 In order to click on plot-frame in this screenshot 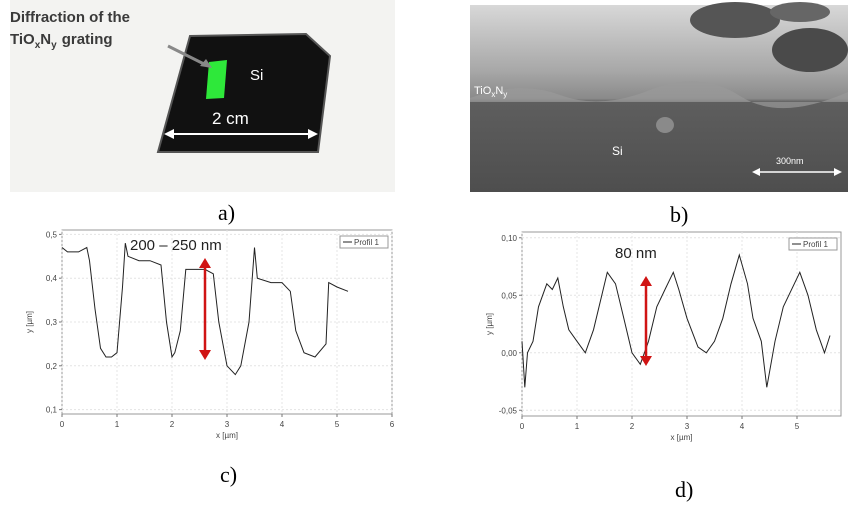, I will do `click(681, 324)`.